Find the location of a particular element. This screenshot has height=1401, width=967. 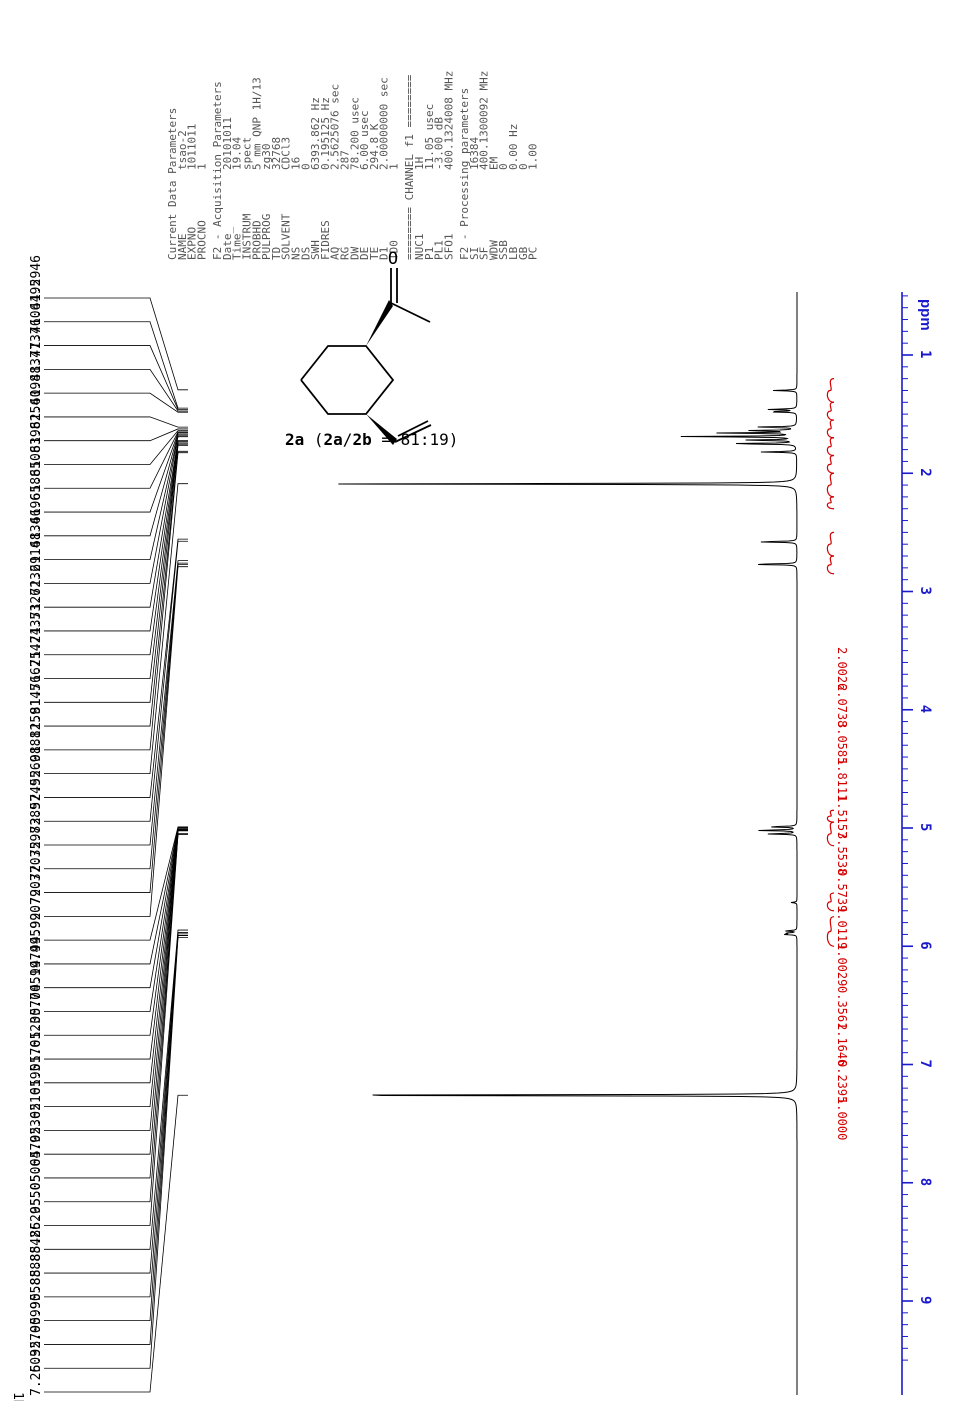

axis-tick-labels: 1 2 3 4 5 6 7 8 9 is located at coordinates (925, 827).